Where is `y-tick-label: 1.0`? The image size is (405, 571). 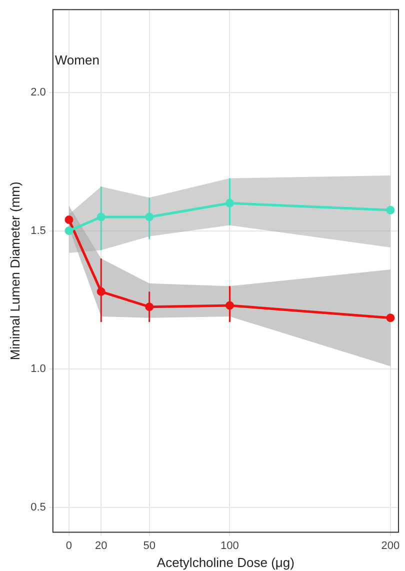 y-tick-label: 1.0 is located at coordinates (38, 369).